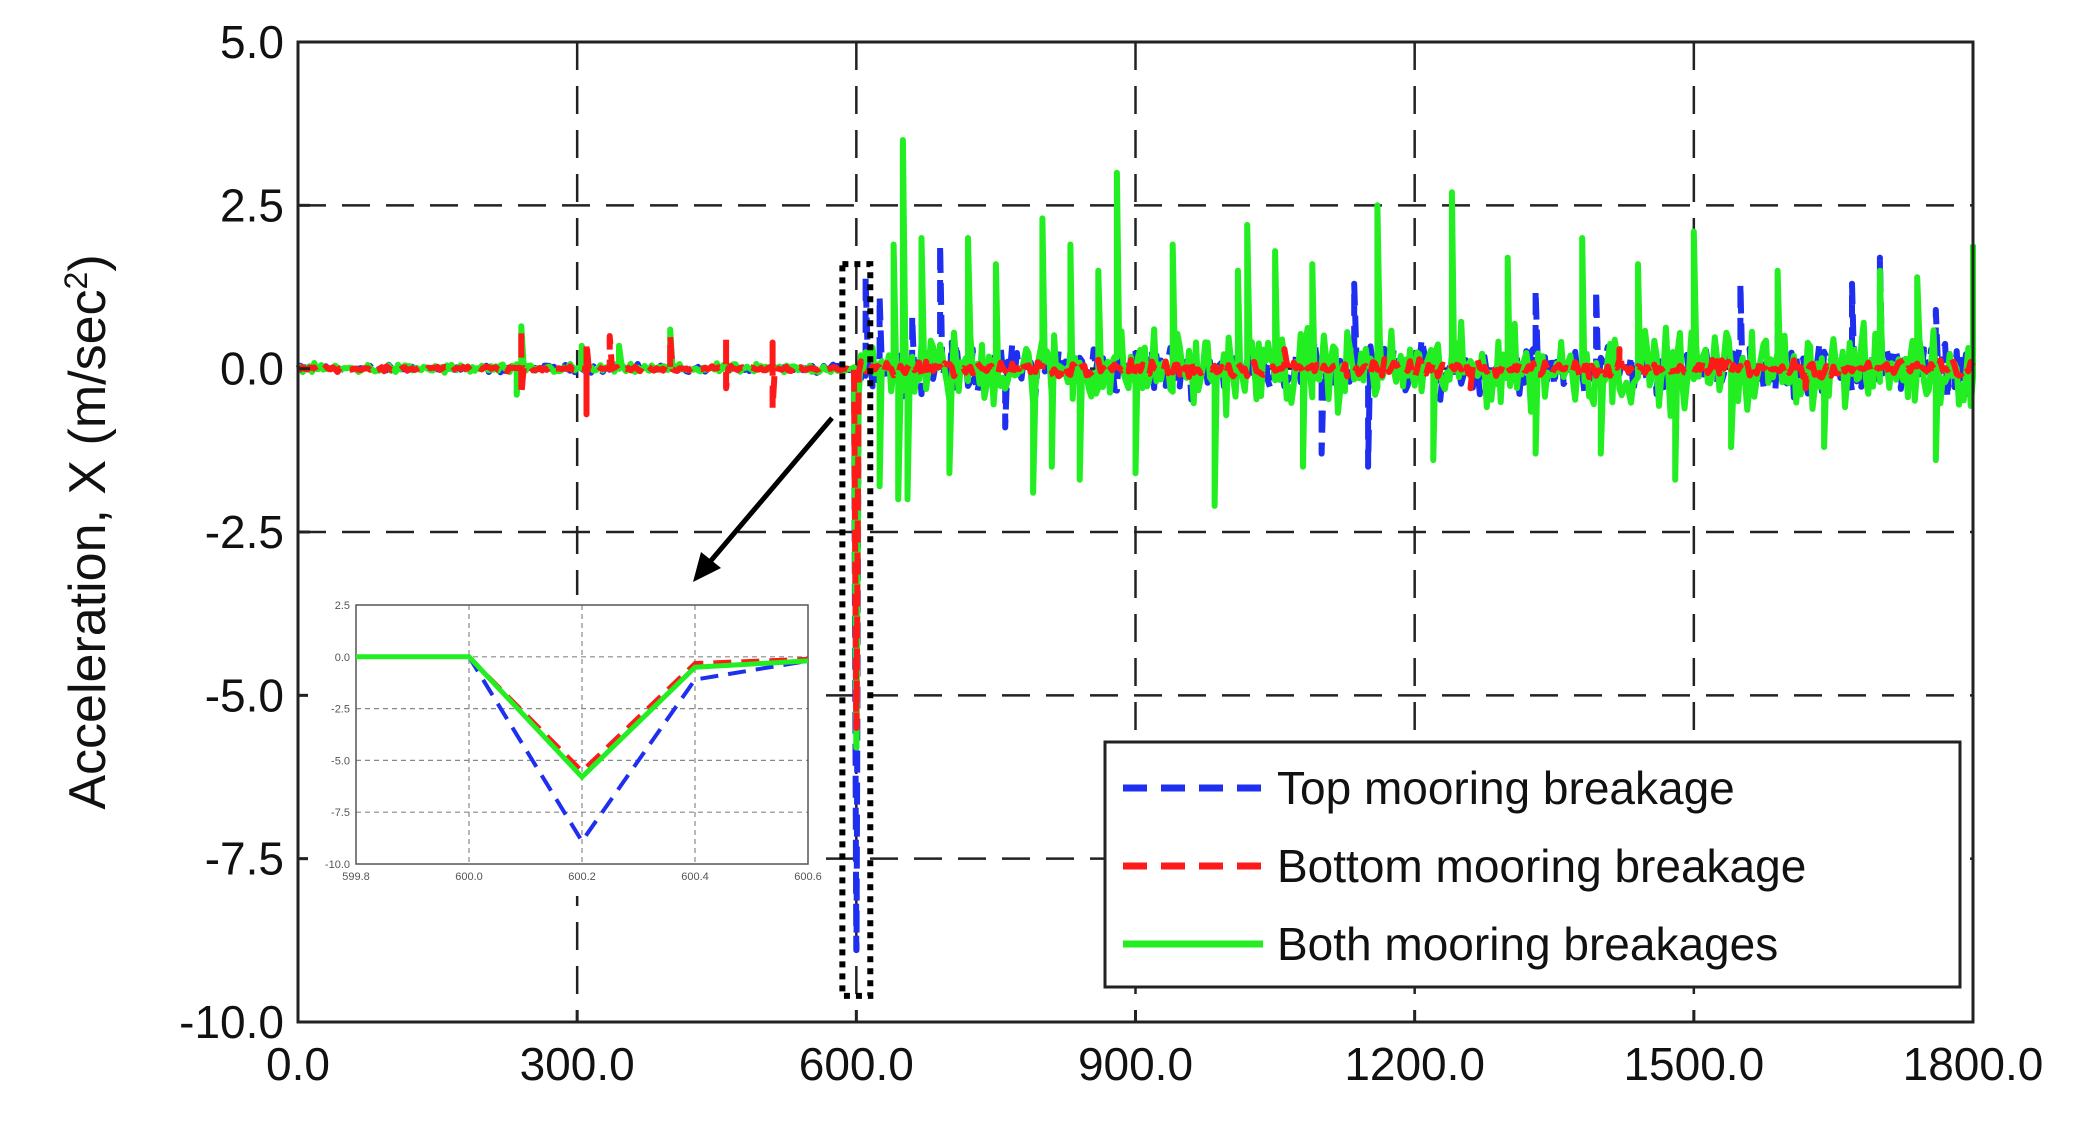 This screenshot has height=1126, width=2081. I want to click on x-tick-label: 600.0, so click(856, 1064).